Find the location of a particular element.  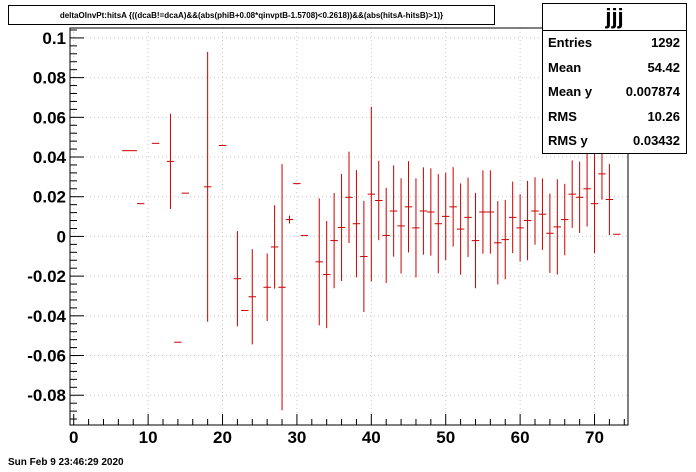

stat-row-mean-y: Mean y 0.007874 is located at coordinates (614, 92).